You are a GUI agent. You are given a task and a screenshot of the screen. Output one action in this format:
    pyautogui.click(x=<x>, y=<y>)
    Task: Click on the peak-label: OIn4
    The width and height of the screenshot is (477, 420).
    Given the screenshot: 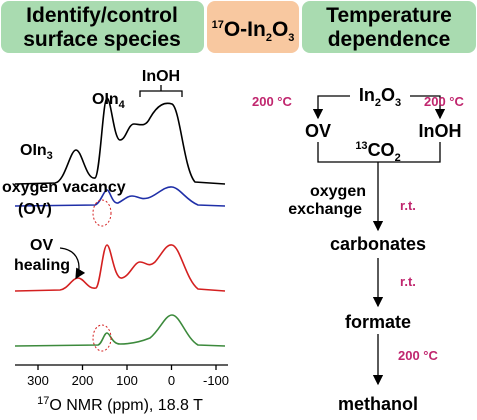 What is the action you would take?
    pyautogui.click(x=109, y=101)
    